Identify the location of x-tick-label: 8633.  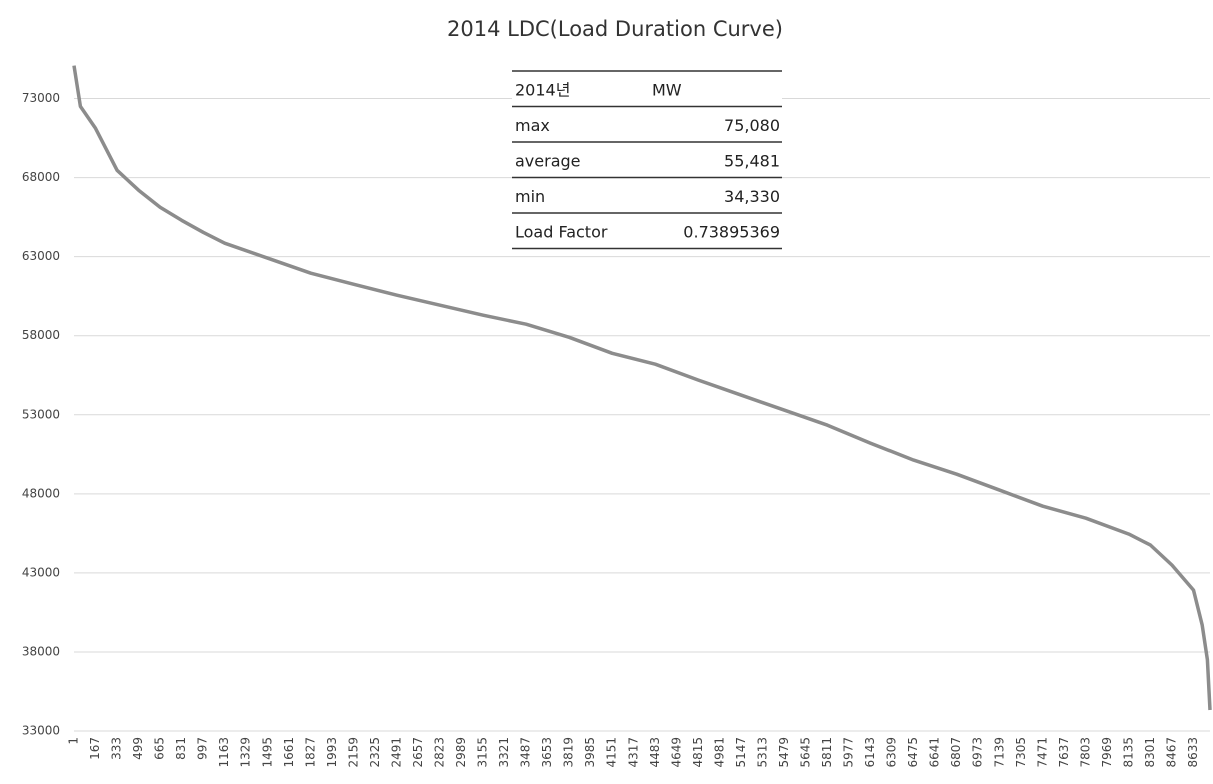
(1193, 752).